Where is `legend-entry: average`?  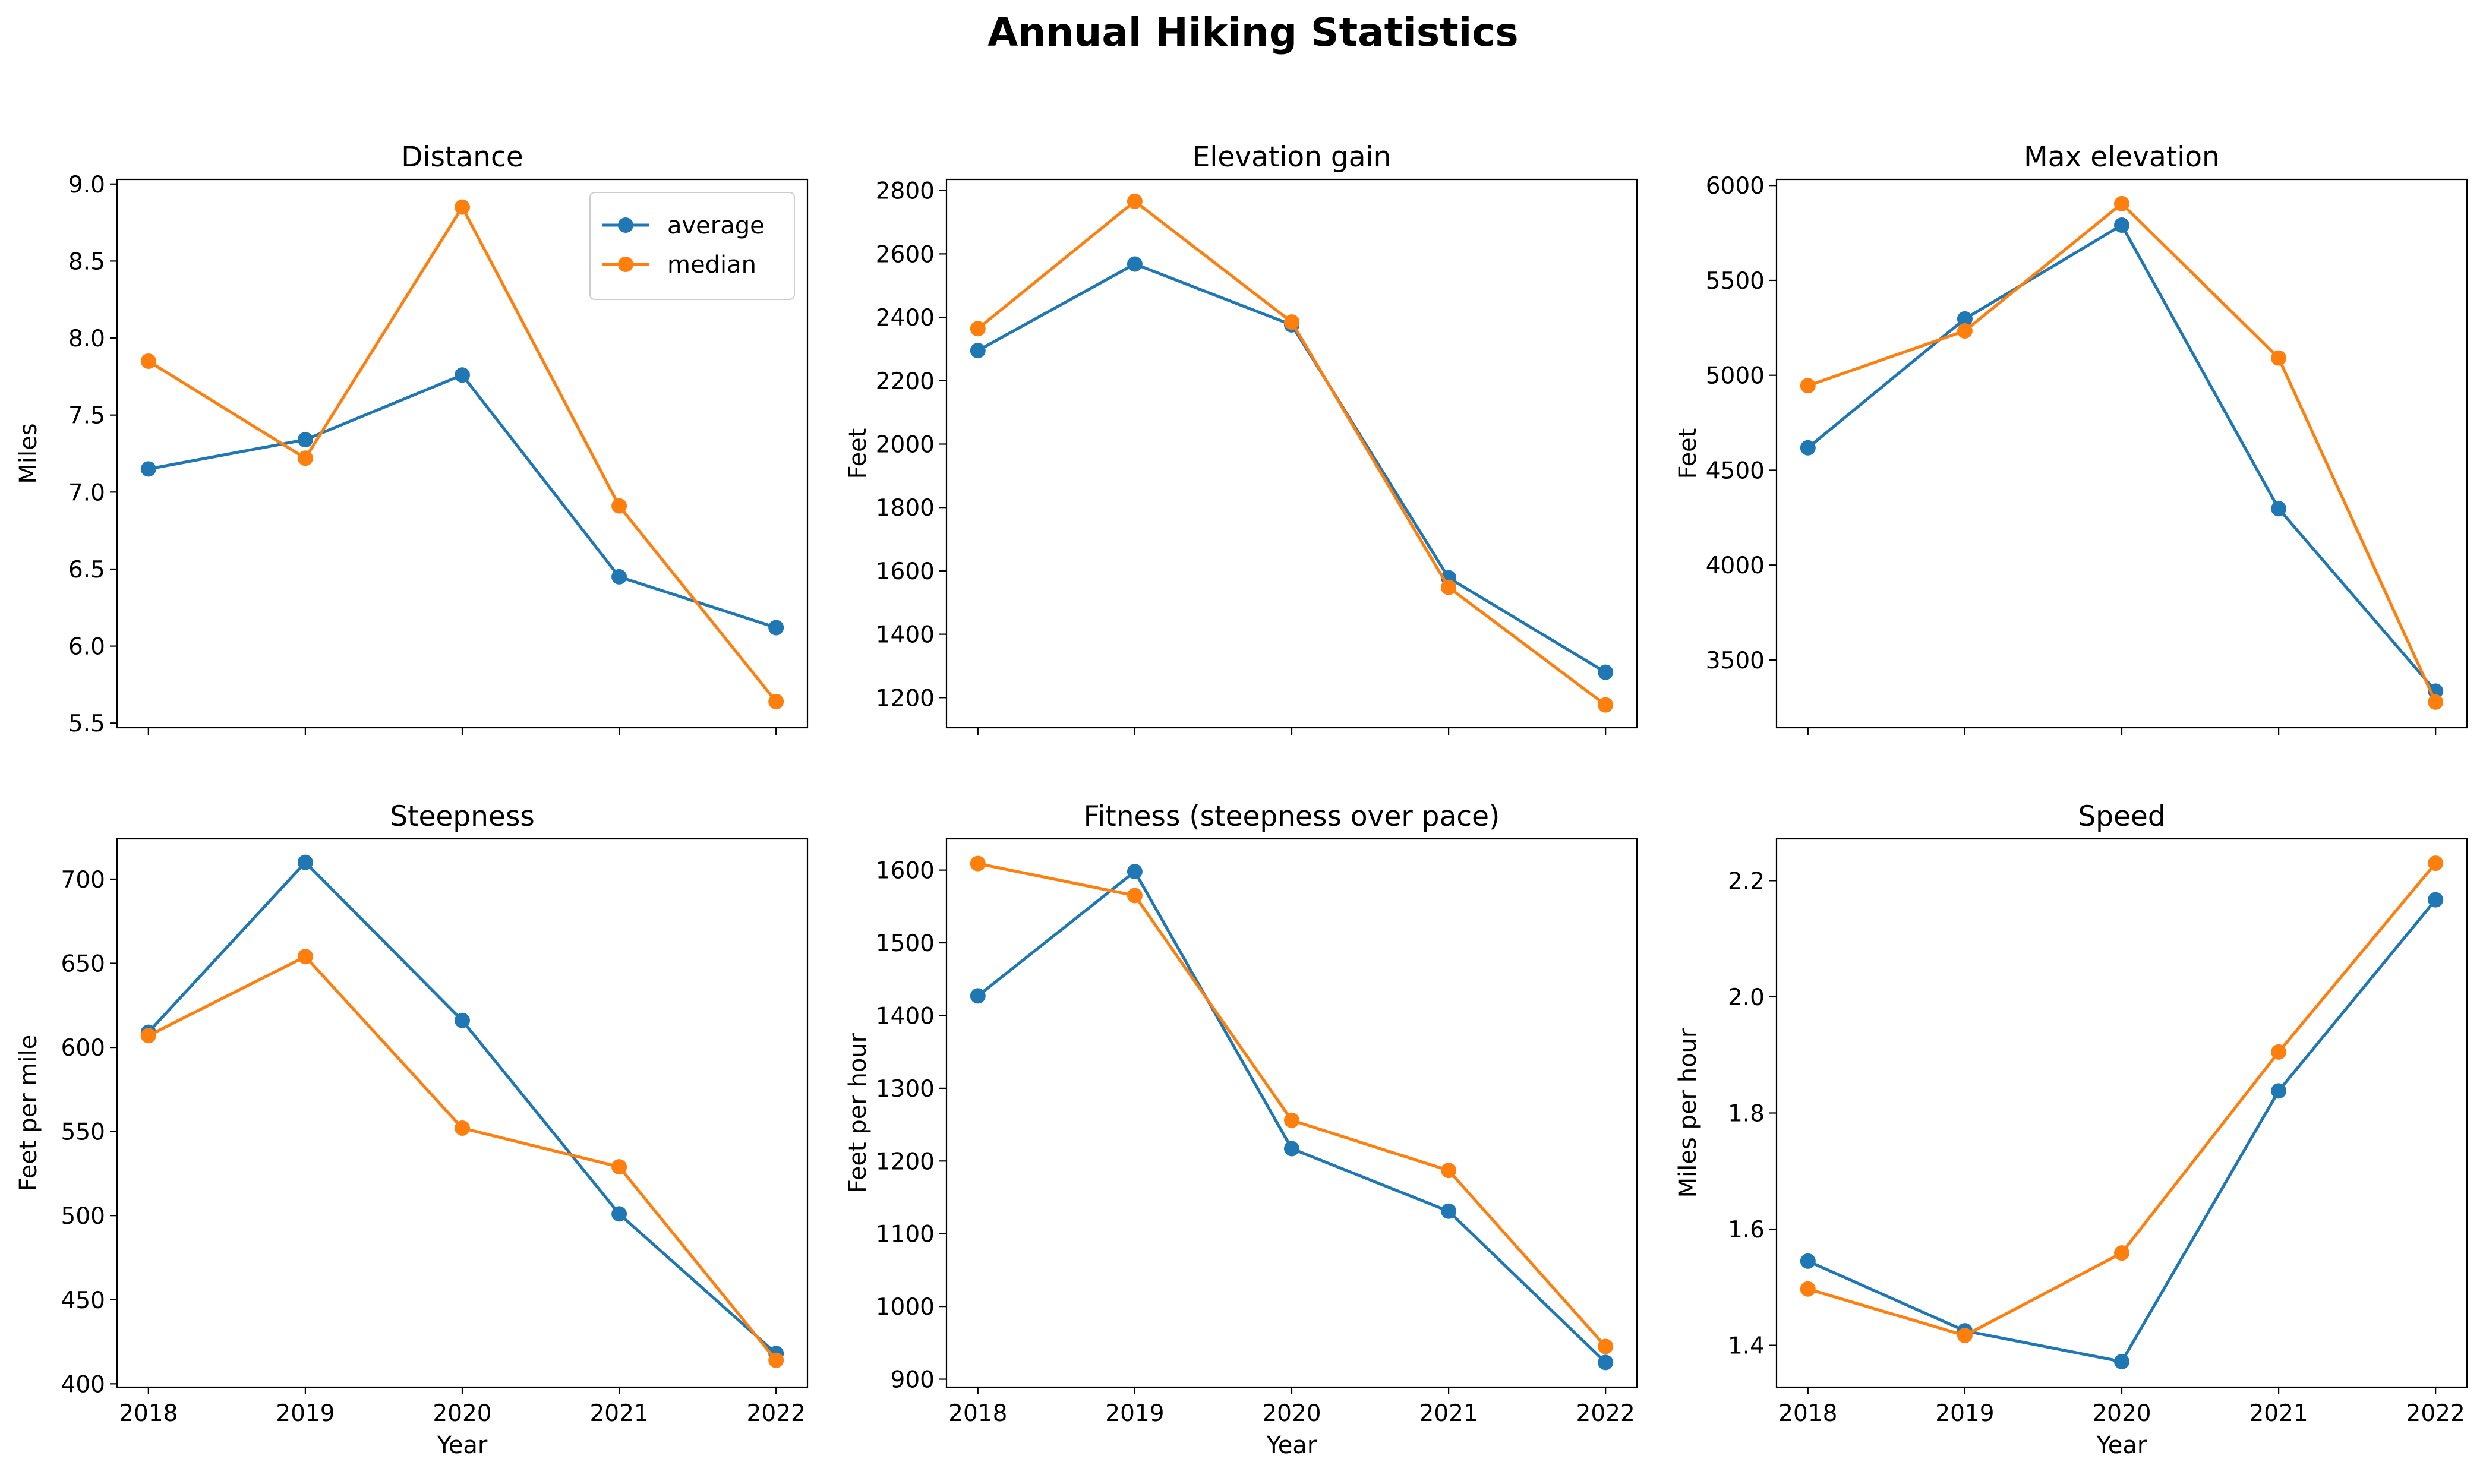 legend-entry: average is located at coordinates (683, 225).